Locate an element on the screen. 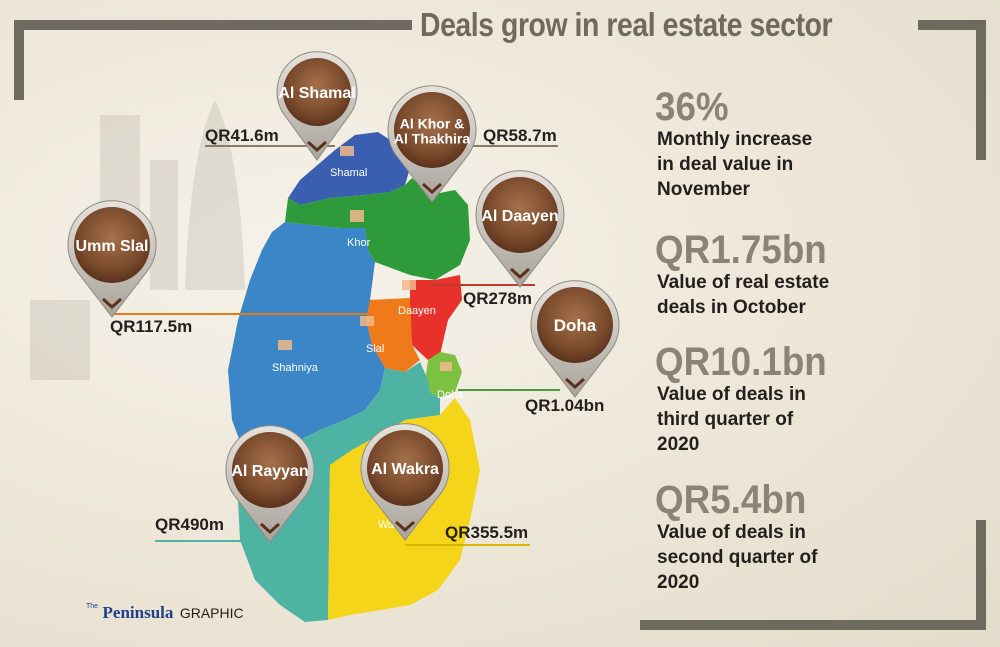 The image size is (1000, 647). page-title: Deals grow in real estate sector is located at coordinates (626, 24).